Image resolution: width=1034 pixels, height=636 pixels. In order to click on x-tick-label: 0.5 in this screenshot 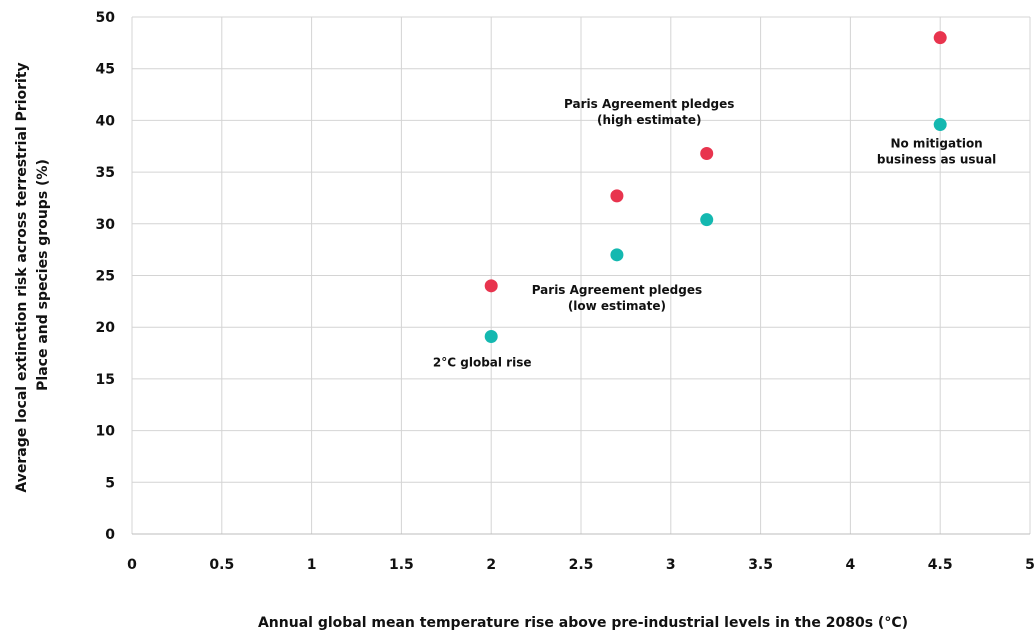, I will do `click(221, 565)`.